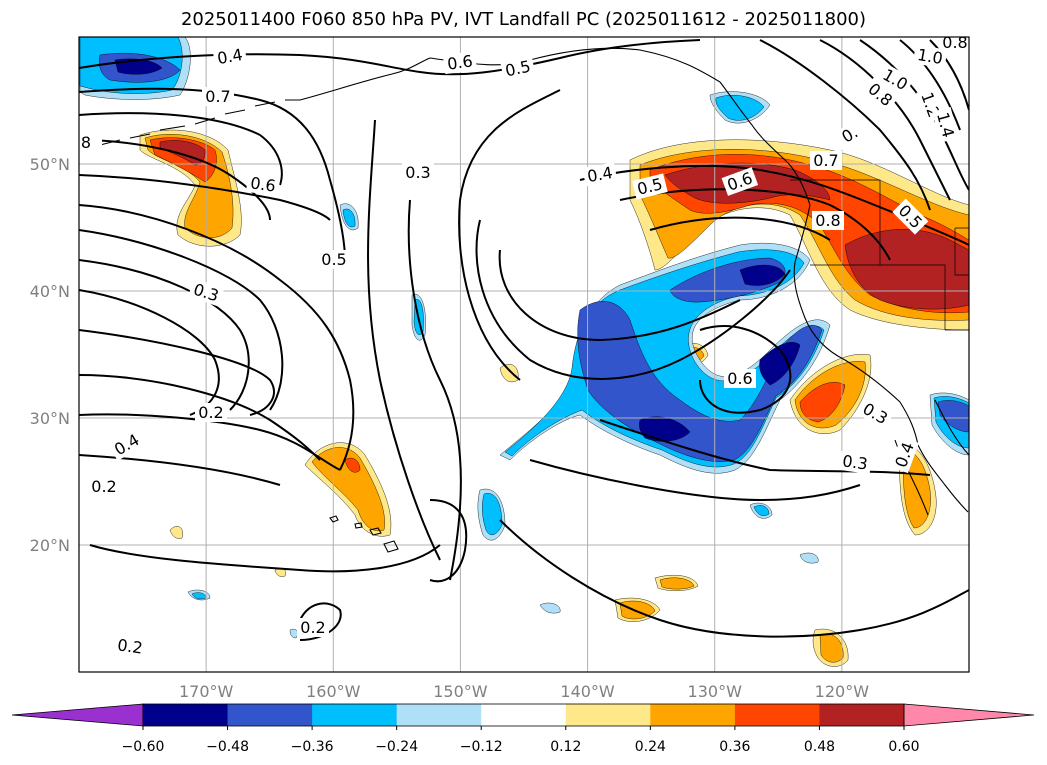  I want to click on contour-label: 0.7, so click(825, 160).